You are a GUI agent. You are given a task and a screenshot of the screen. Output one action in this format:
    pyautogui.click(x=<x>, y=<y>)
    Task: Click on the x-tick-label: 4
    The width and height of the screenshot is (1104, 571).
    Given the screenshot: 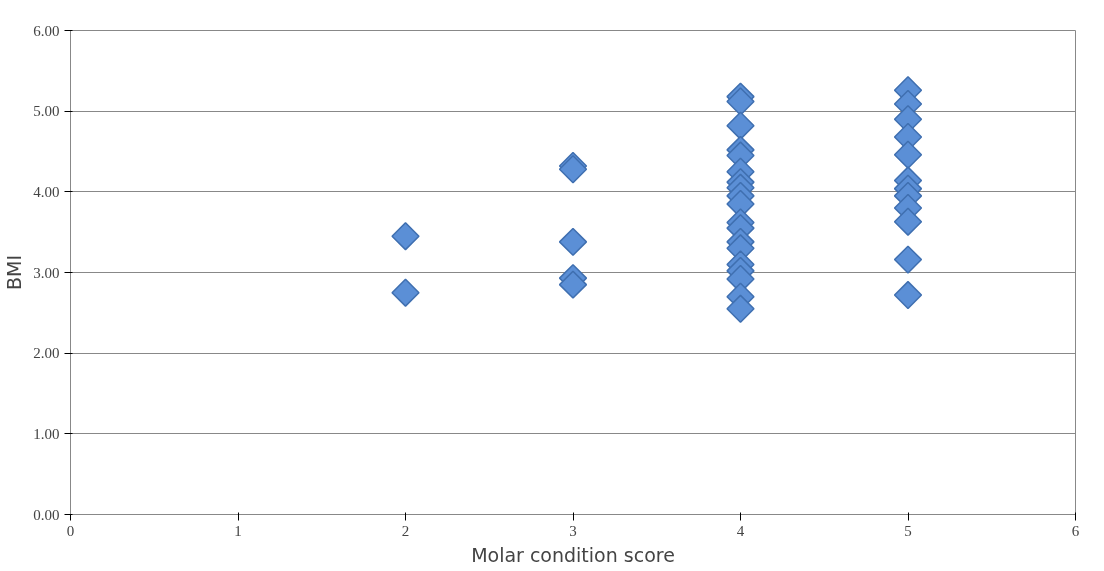 What is the action you would take?
    pyautogui.click(x=740, y=530)
    